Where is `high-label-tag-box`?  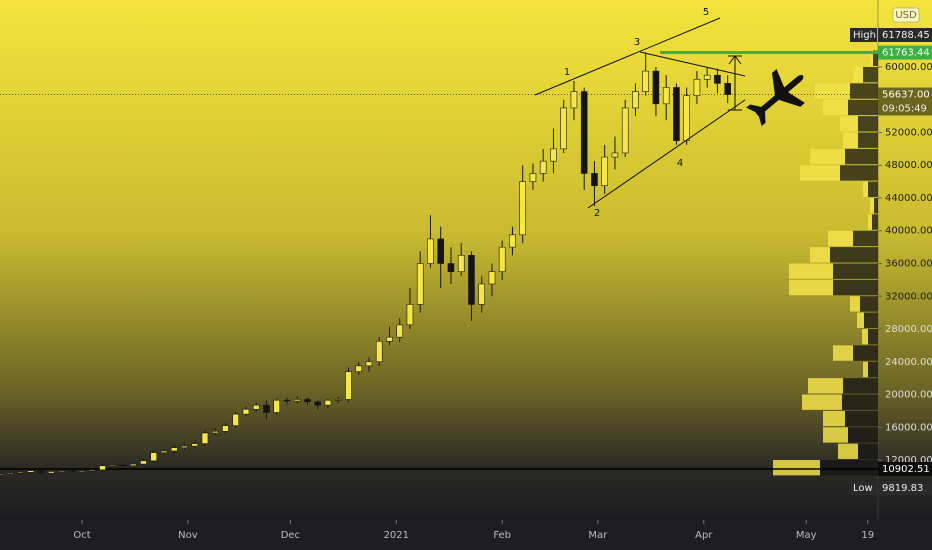 high-label-tag-box is located at coordinates (863, 35).